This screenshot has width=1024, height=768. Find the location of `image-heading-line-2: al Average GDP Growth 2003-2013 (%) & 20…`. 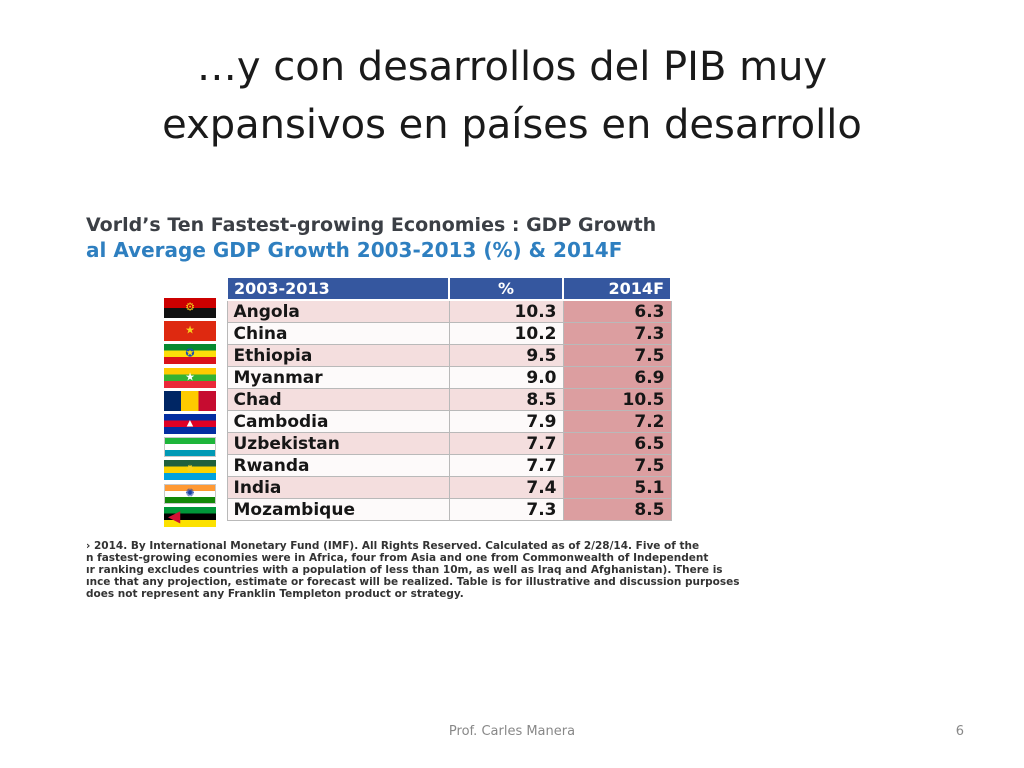

image-heading-line-2: al Average GDP Growth 2003-2013 (%) & 20… is located at coordinates (354, 250).